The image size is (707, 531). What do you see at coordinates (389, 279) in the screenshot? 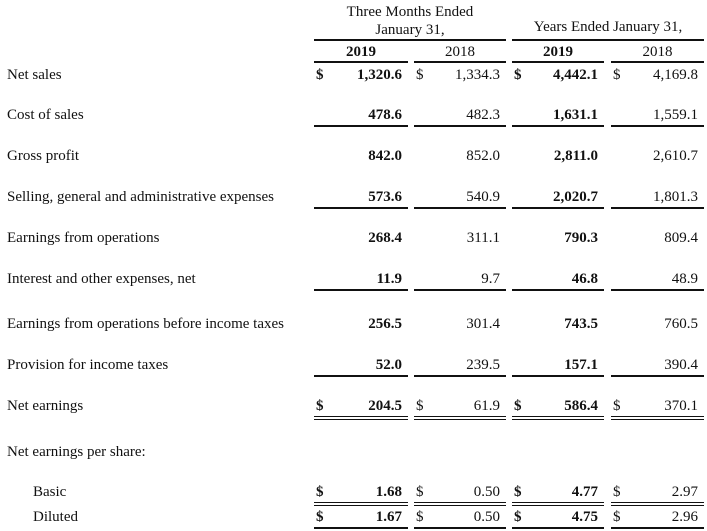
I see `cell-value: 11.9` at bounding box center [389, 279].